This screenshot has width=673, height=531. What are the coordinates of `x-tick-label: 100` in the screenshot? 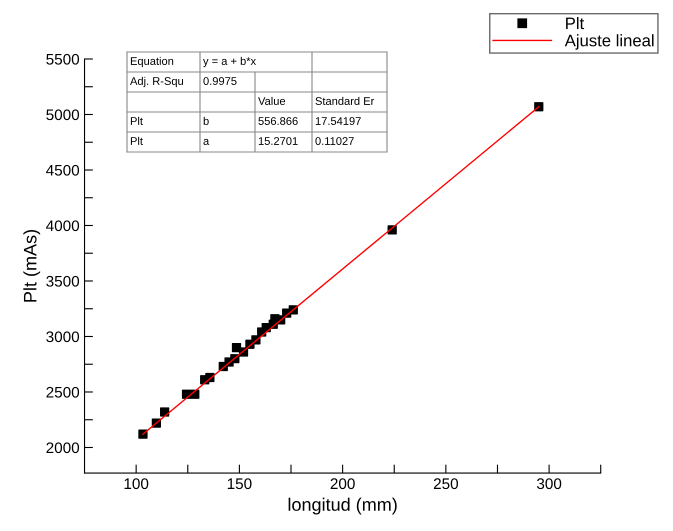 It's located at (136, 484).